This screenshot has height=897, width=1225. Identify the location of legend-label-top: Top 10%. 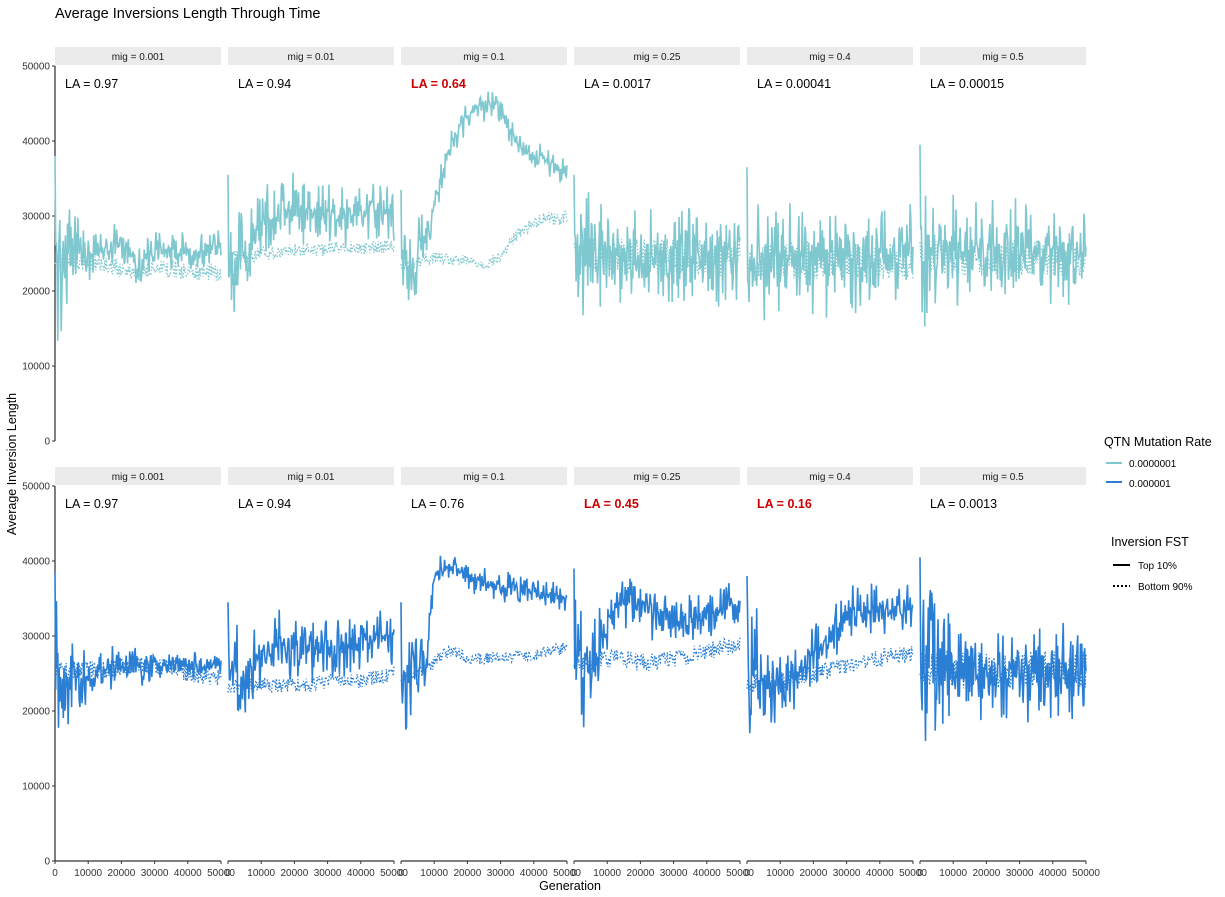
(1157, 566).